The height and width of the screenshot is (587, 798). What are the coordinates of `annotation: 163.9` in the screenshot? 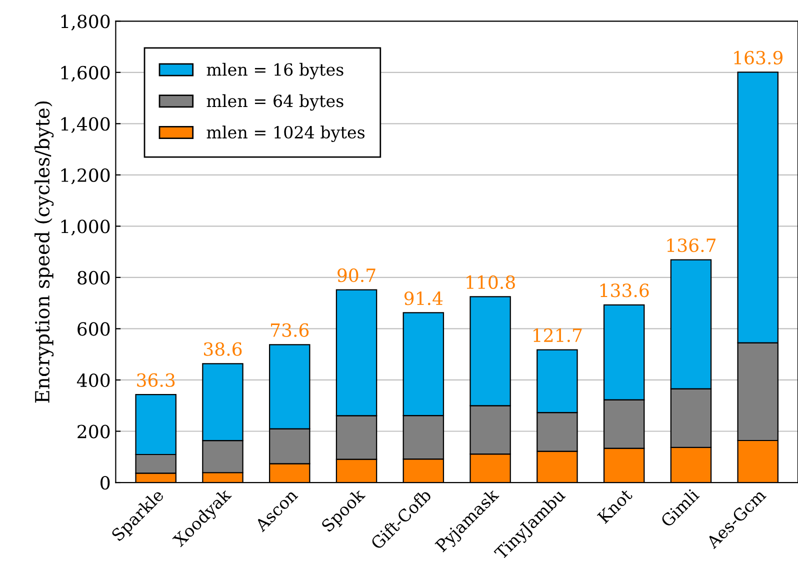 It's located at (758, 57).